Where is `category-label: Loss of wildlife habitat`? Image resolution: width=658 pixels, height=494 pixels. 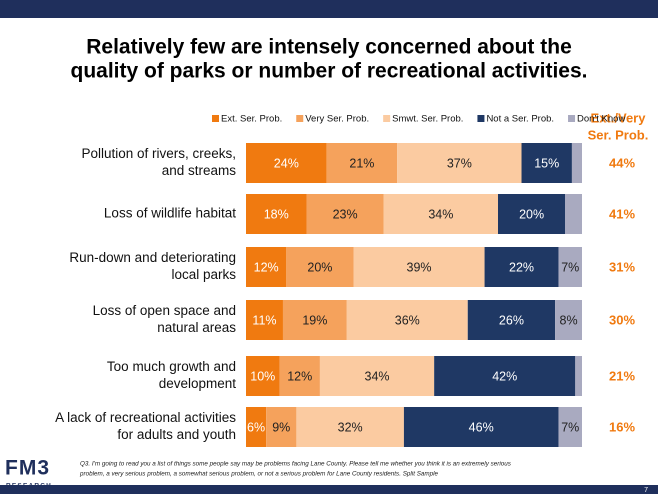
category-label: Loss of wildlife habitat is located at coordinates (170, 213).